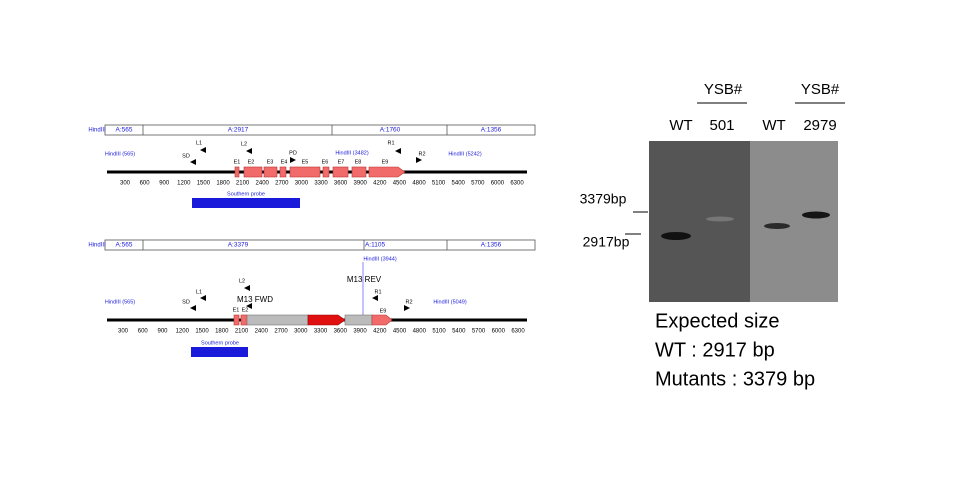  I want to click on axis-label: 600, so click(145, 184).